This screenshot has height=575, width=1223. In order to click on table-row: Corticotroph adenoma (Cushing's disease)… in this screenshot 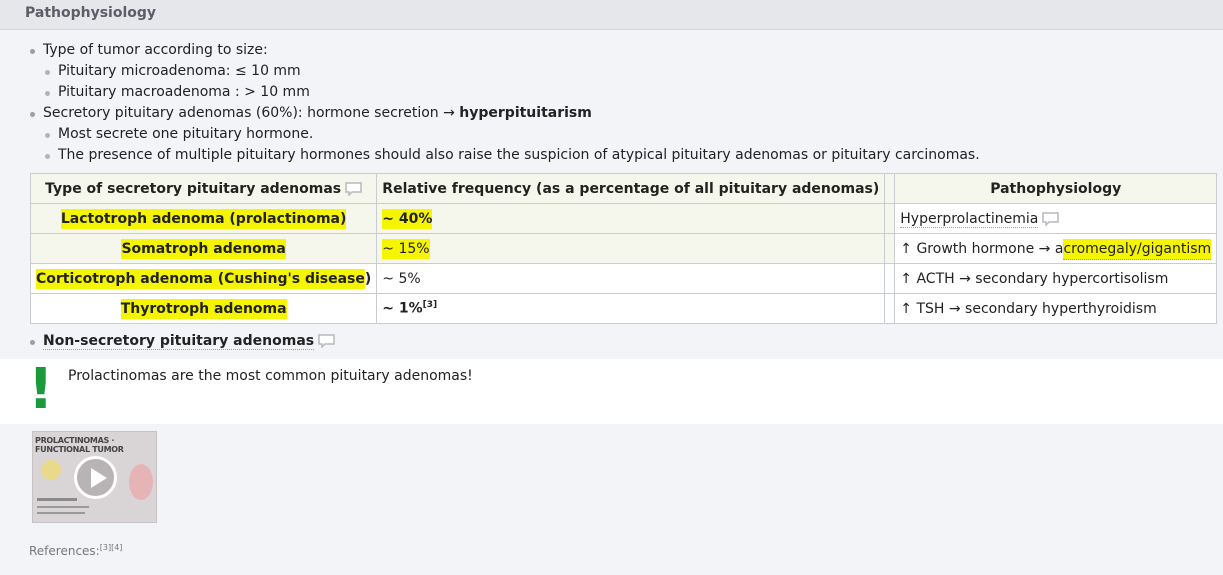, I will do `click(623, 278)`.